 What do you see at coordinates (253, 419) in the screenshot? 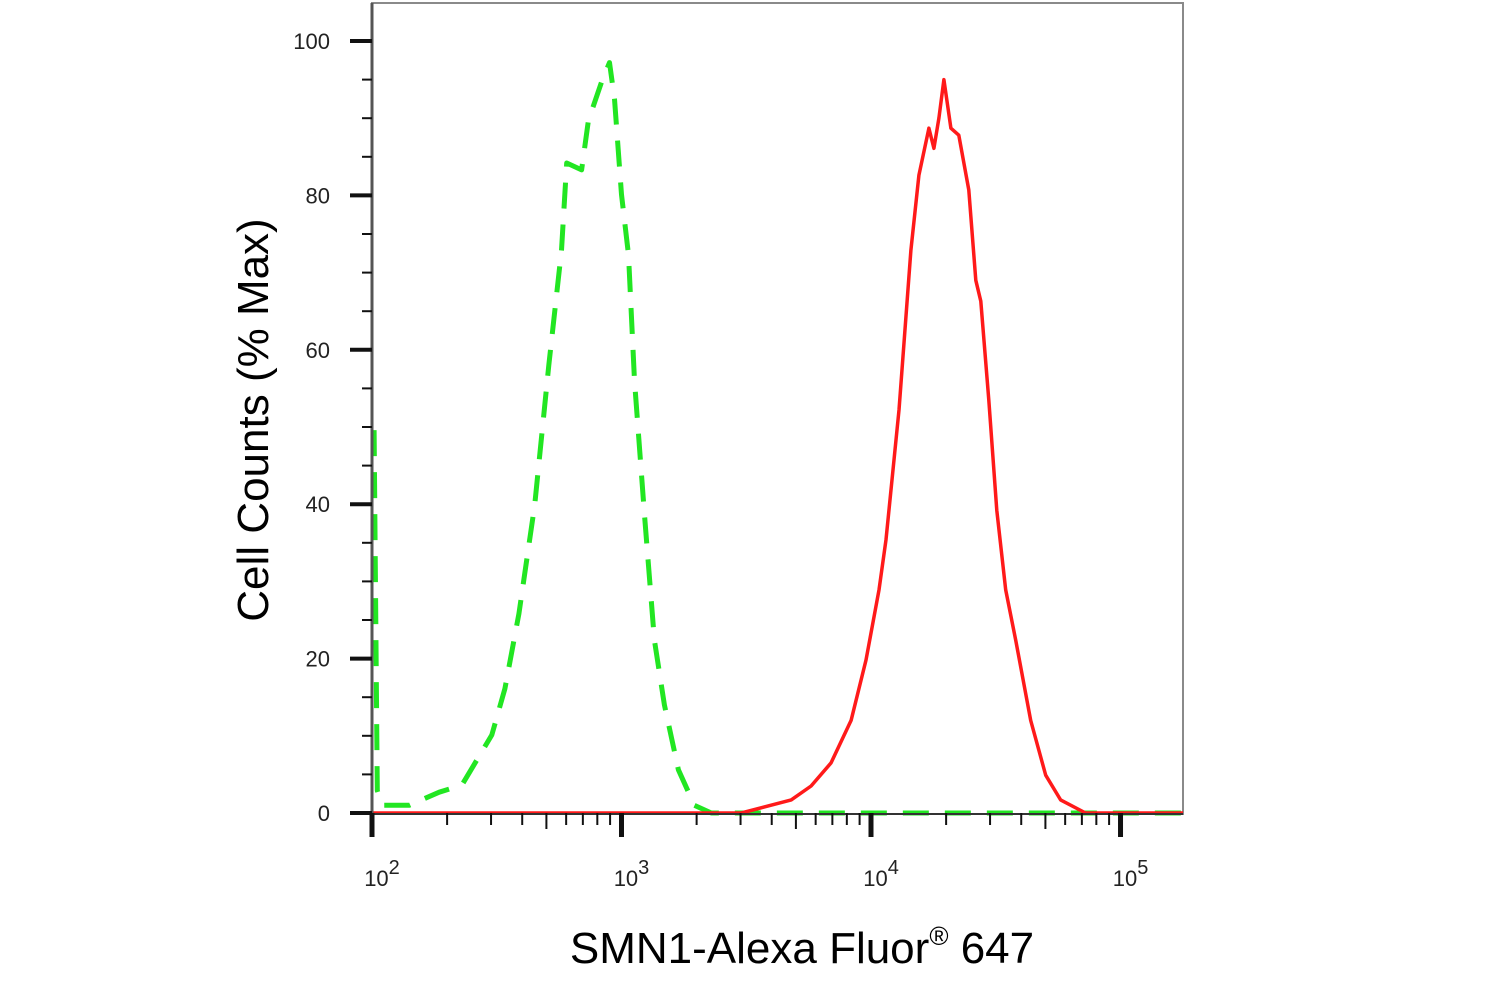
I see `y-axis-title: Cell Counts (% Max)` at bounding box center [253, 419].